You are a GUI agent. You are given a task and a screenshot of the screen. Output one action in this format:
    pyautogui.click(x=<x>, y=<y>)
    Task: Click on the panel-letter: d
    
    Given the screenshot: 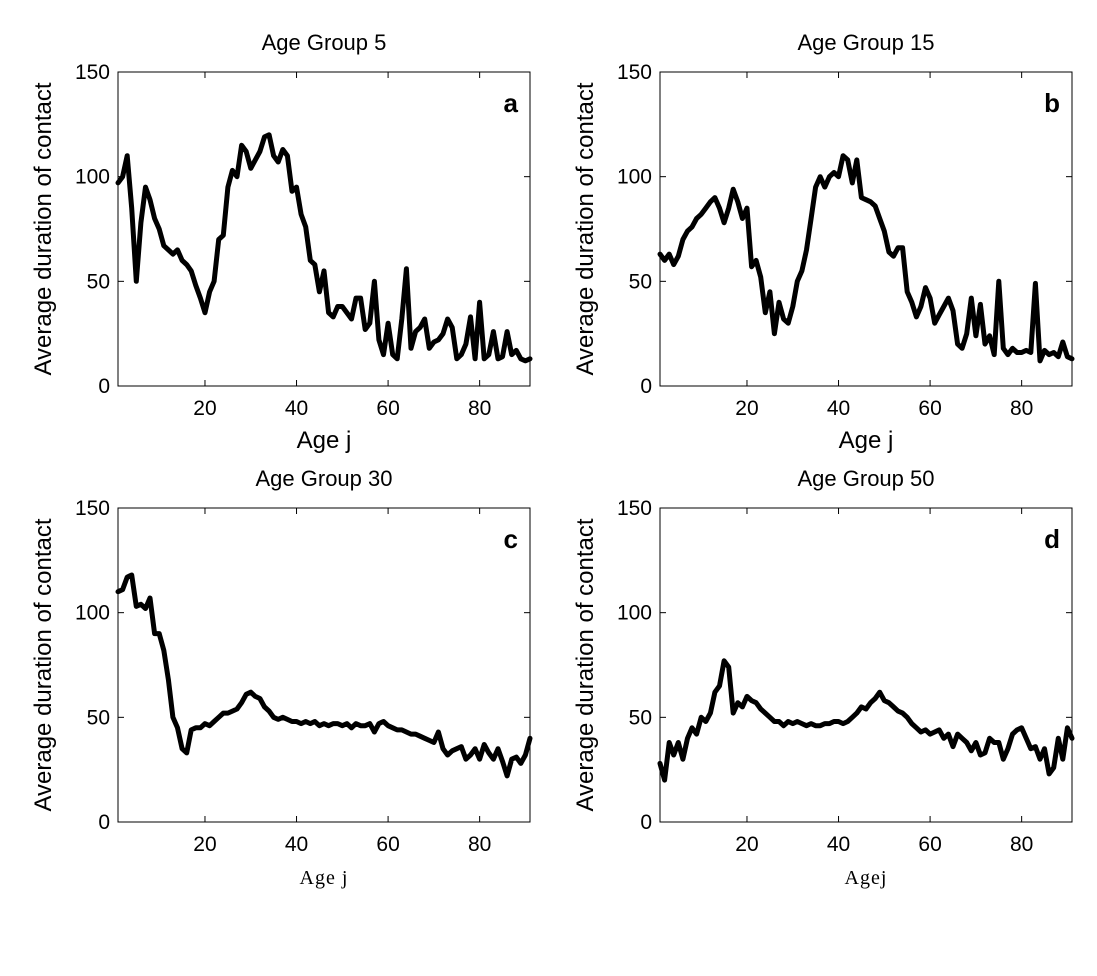 What is the action you would take?
    pyautogui.click(x=1052, y=539)
    